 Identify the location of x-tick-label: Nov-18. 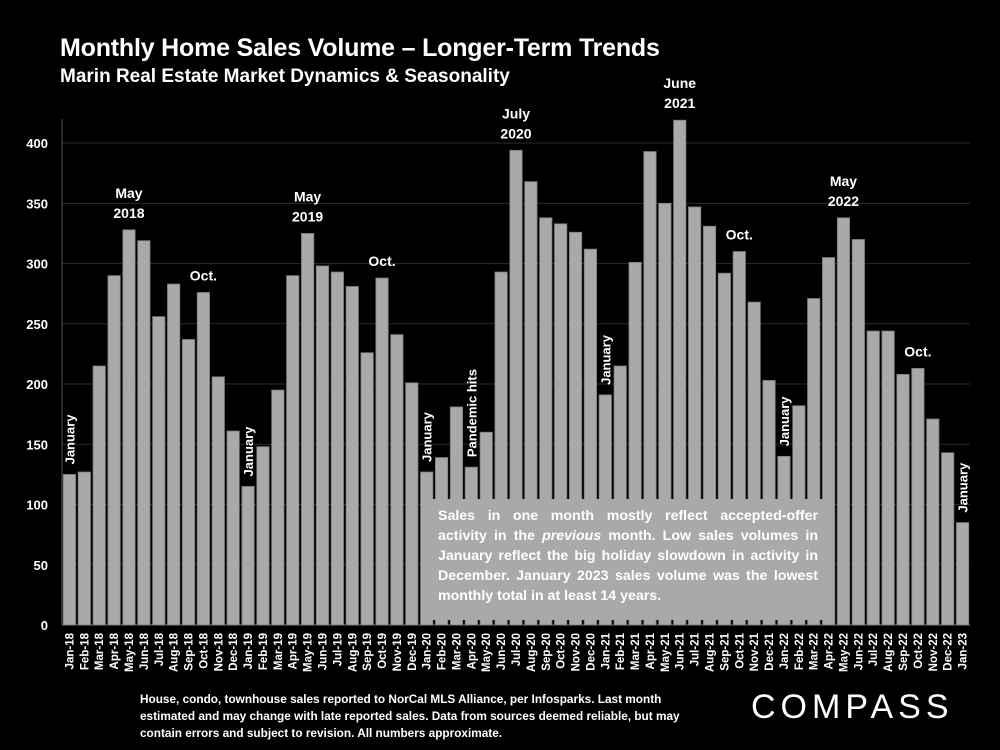
(219, 651).